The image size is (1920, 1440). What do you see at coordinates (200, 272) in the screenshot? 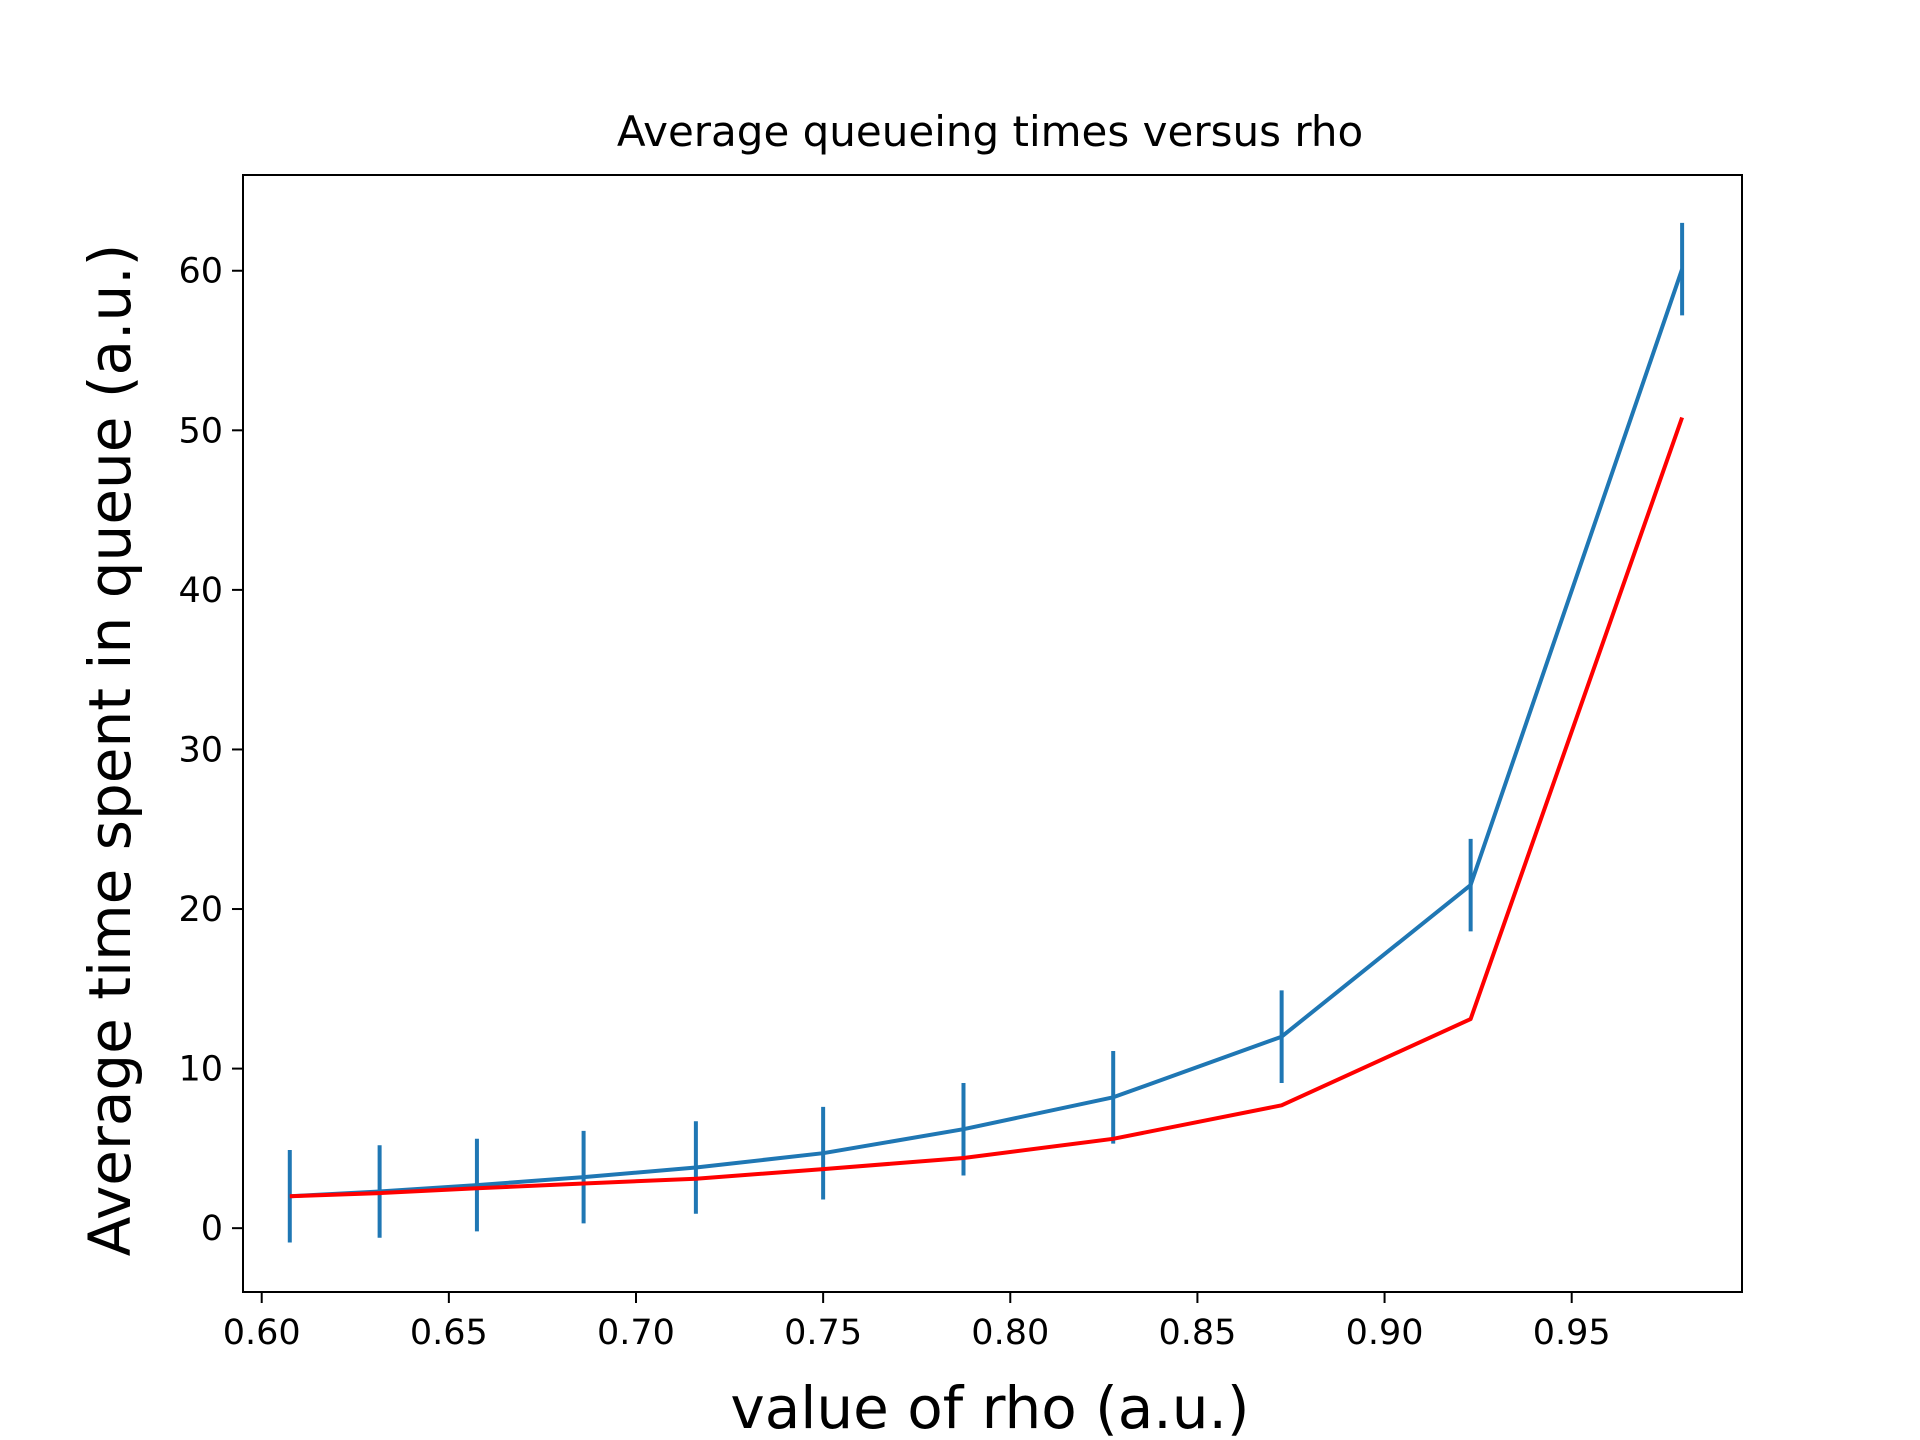
I see `y-tick-label: 60` at bounding box center [200, 272].